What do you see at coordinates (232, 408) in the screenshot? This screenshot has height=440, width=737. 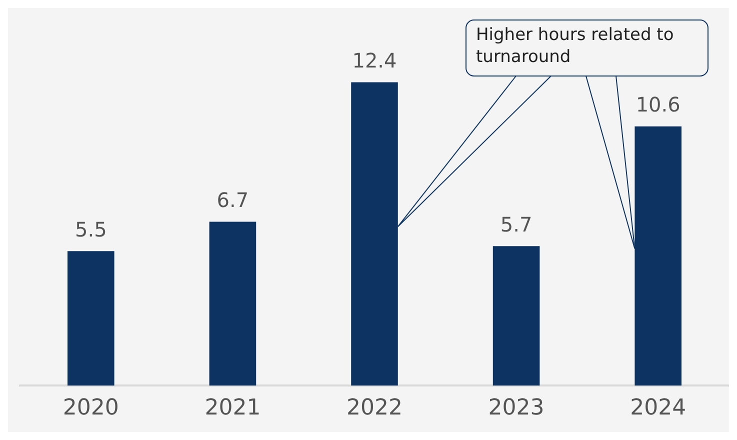 I see `x-tick-label: 2021` at bounding box center [232, 408].